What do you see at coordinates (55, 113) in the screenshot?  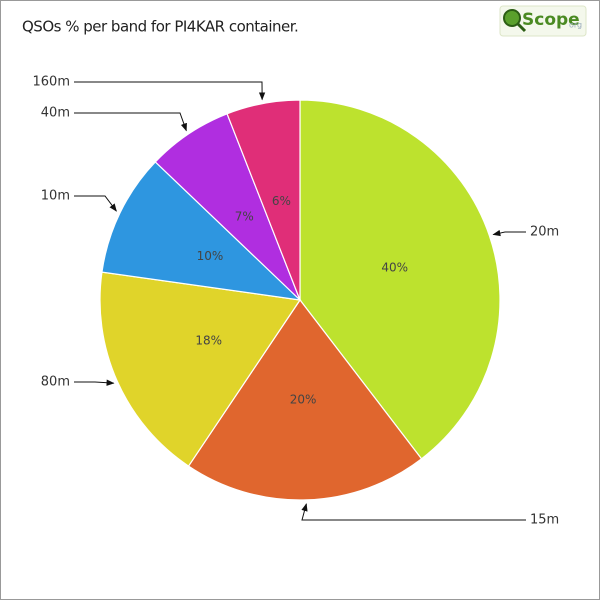 I see `category-label: 40m` at bounding box center [55, 113].